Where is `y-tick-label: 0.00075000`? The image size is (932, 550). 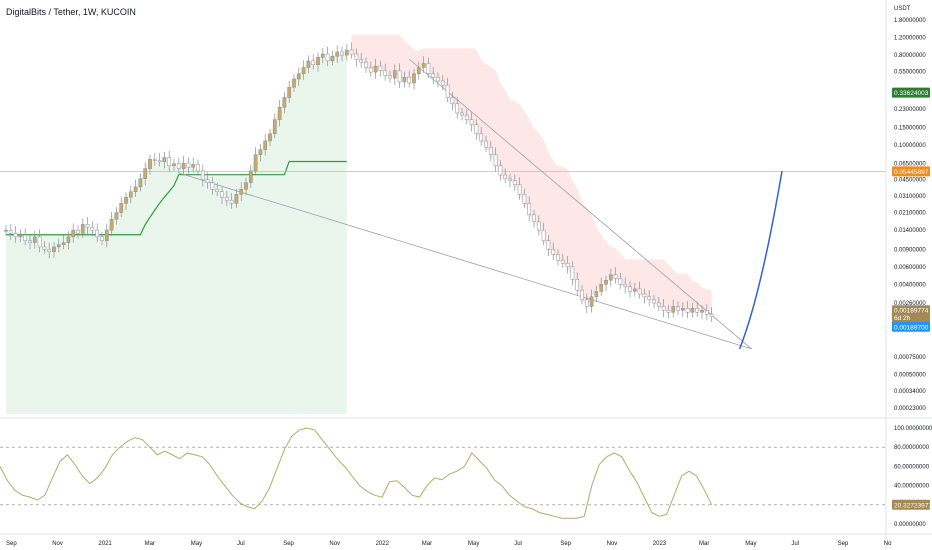
y-tick-label: 0.00075000 is located at coordinates (910, 358).